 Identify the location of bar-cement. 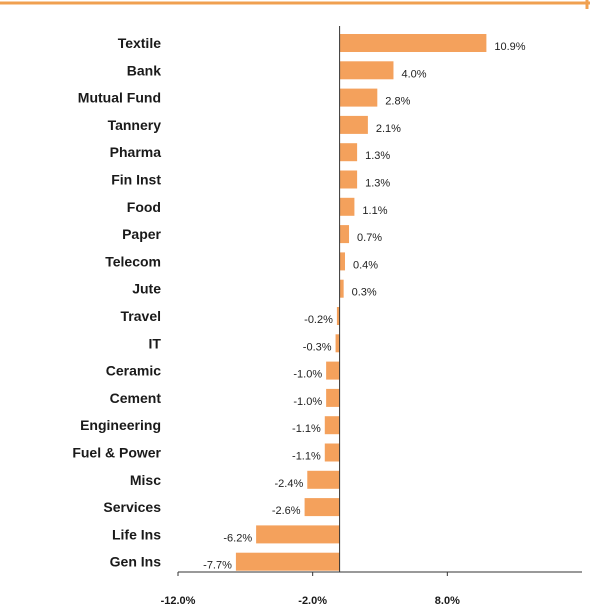
(333, 397).